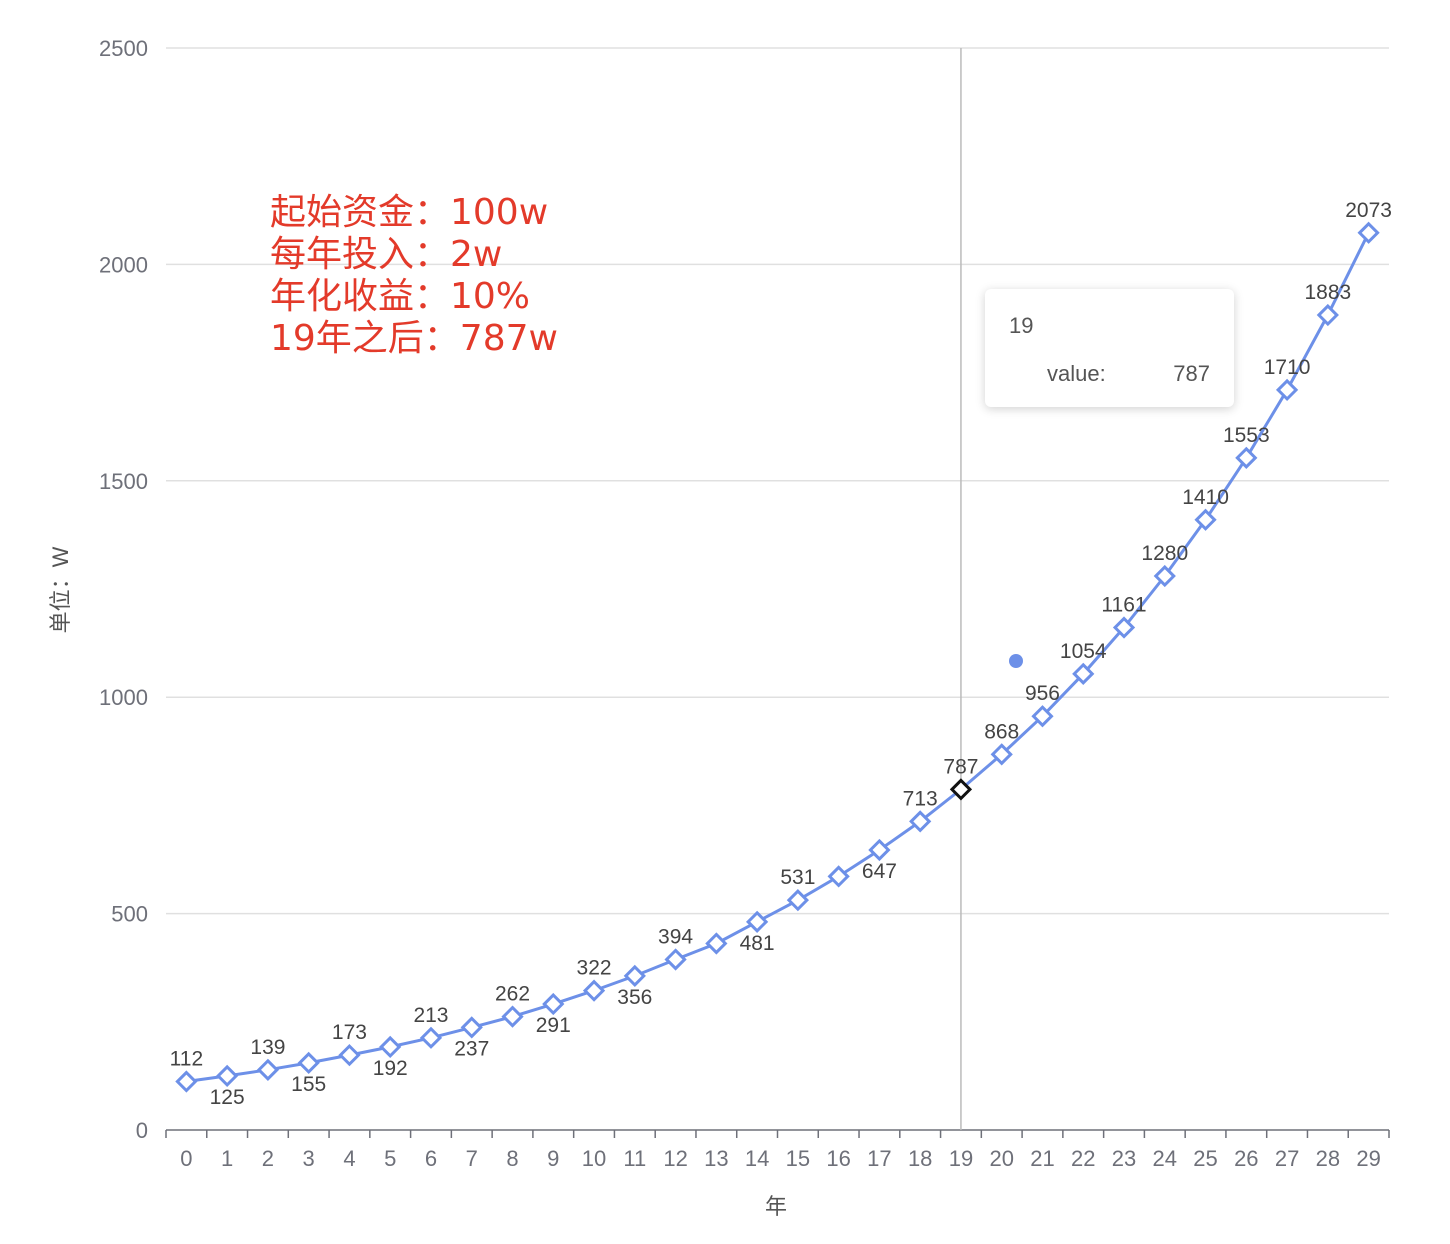  I want to click on data-label: 1280, so click(1164, 553).